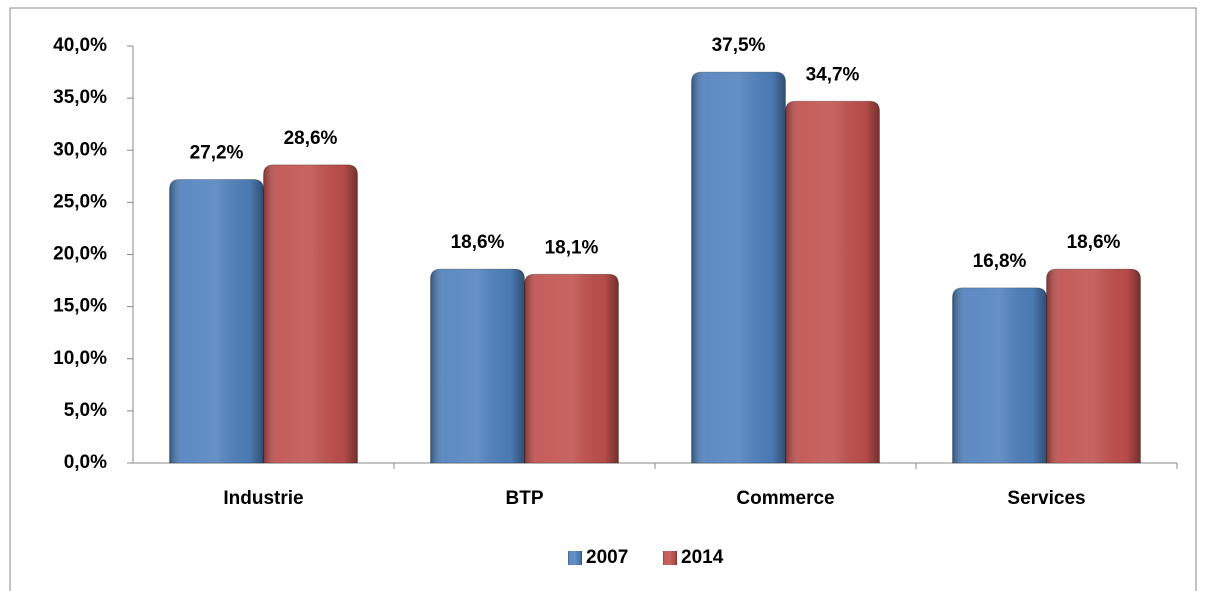 This screenshot has height=591, width=1207. What do you see at coordinates (80, 97) in the screenshot?
I see `y-tick-label: 35,0%` at bounding box center [80, 97].